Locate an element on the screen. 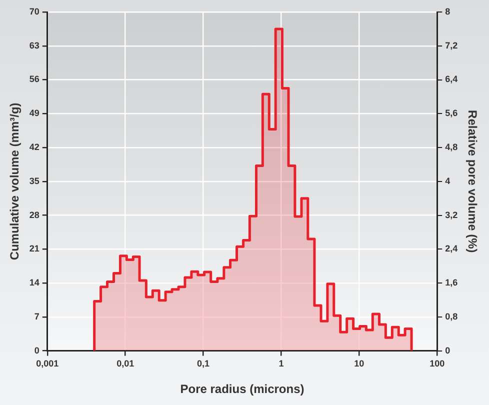 The image size is (489, 405). x-axis-title: Pore radius (microns) is located at coordinates (242, 389).